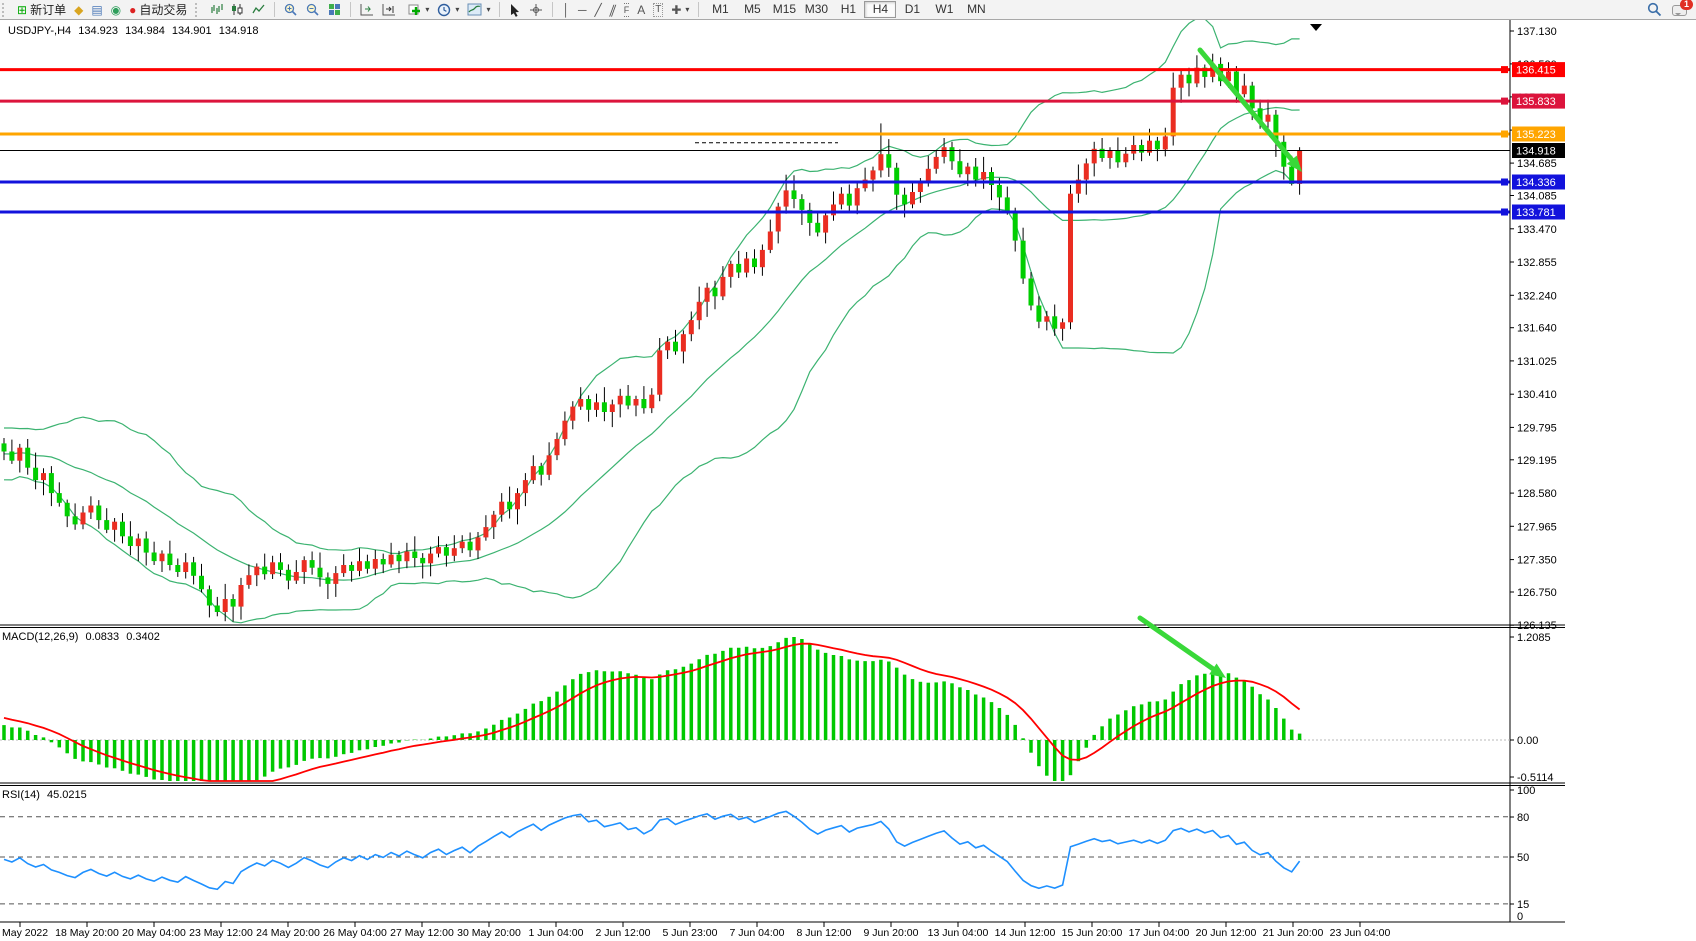  Describe the element at coordinates (958, 933) in the screenshot. I see `time-axis-label: 13 Jun 04:00` at that location.